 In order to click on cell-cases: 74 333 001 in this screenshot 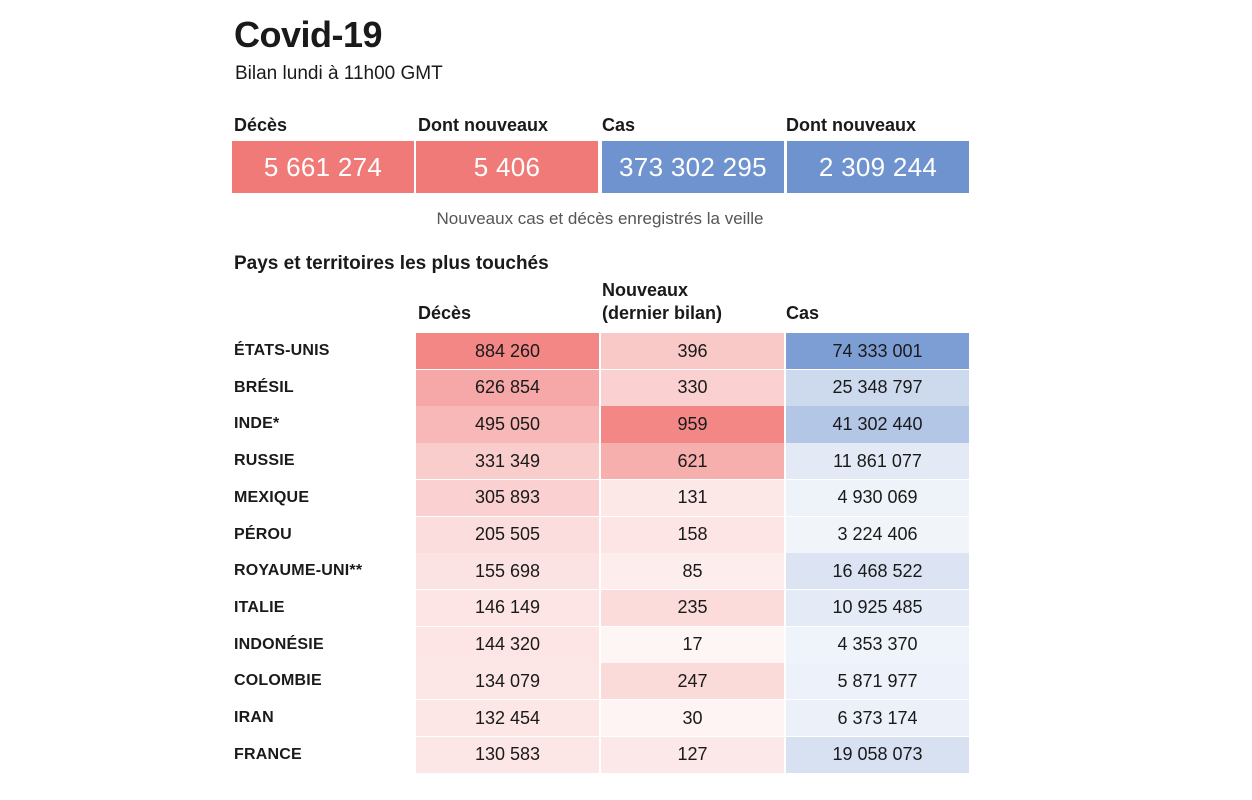, I will do `click(877, 351)`.